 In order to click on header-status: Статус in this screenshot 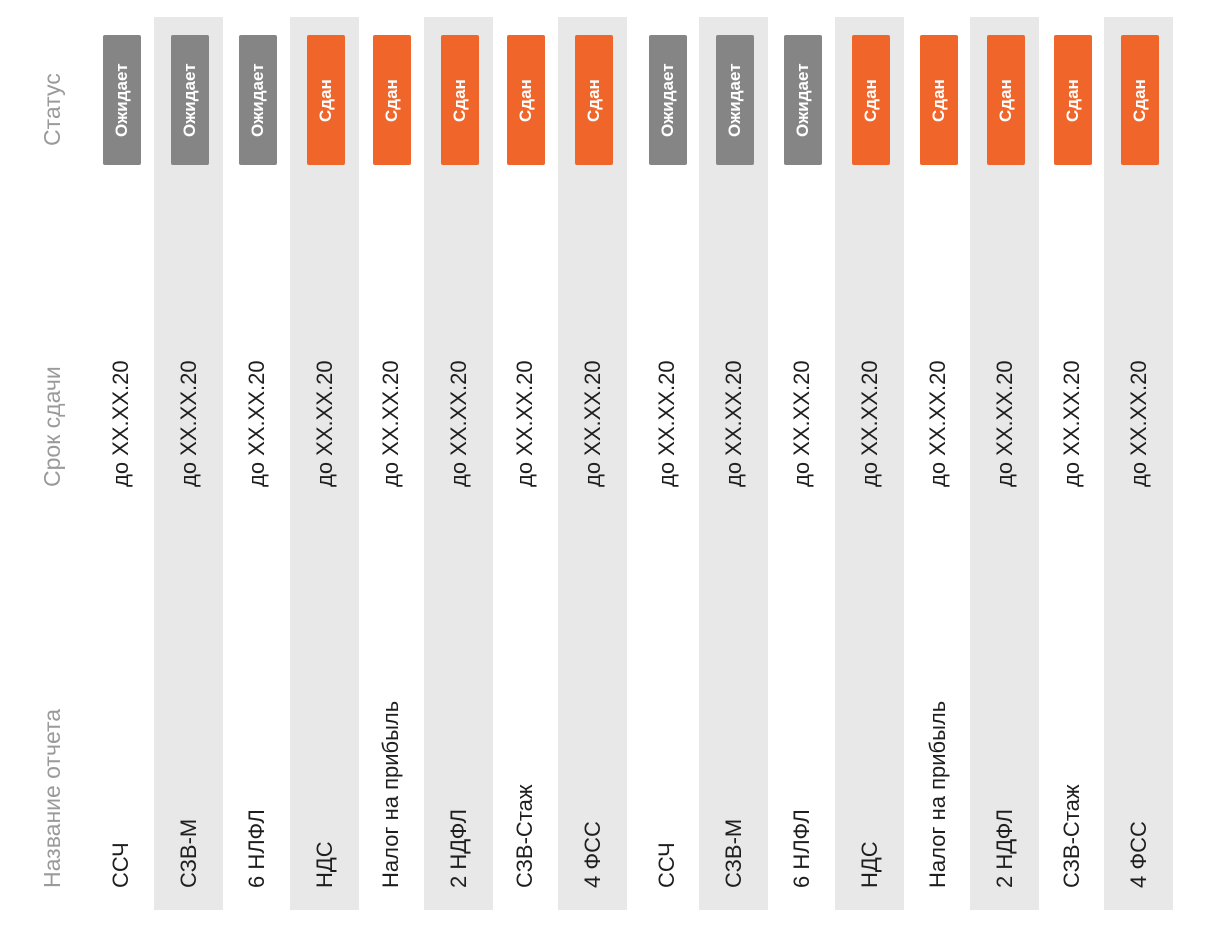, I will do `click(52, 109)`.